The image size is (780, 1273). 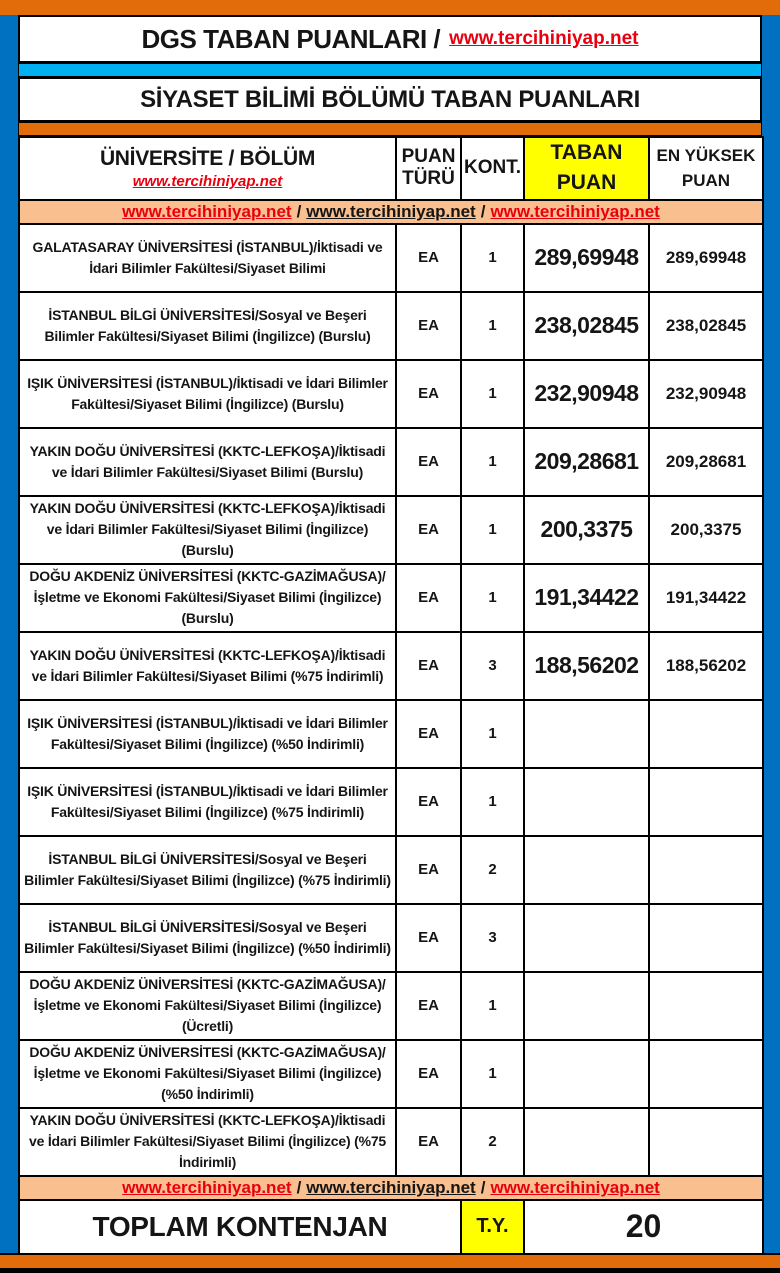 What do you see at coordinates (291, 38) in the screenshot?
I see `page-title: DGS TABAN PUANLARI /` at bounding box center [291, 38].